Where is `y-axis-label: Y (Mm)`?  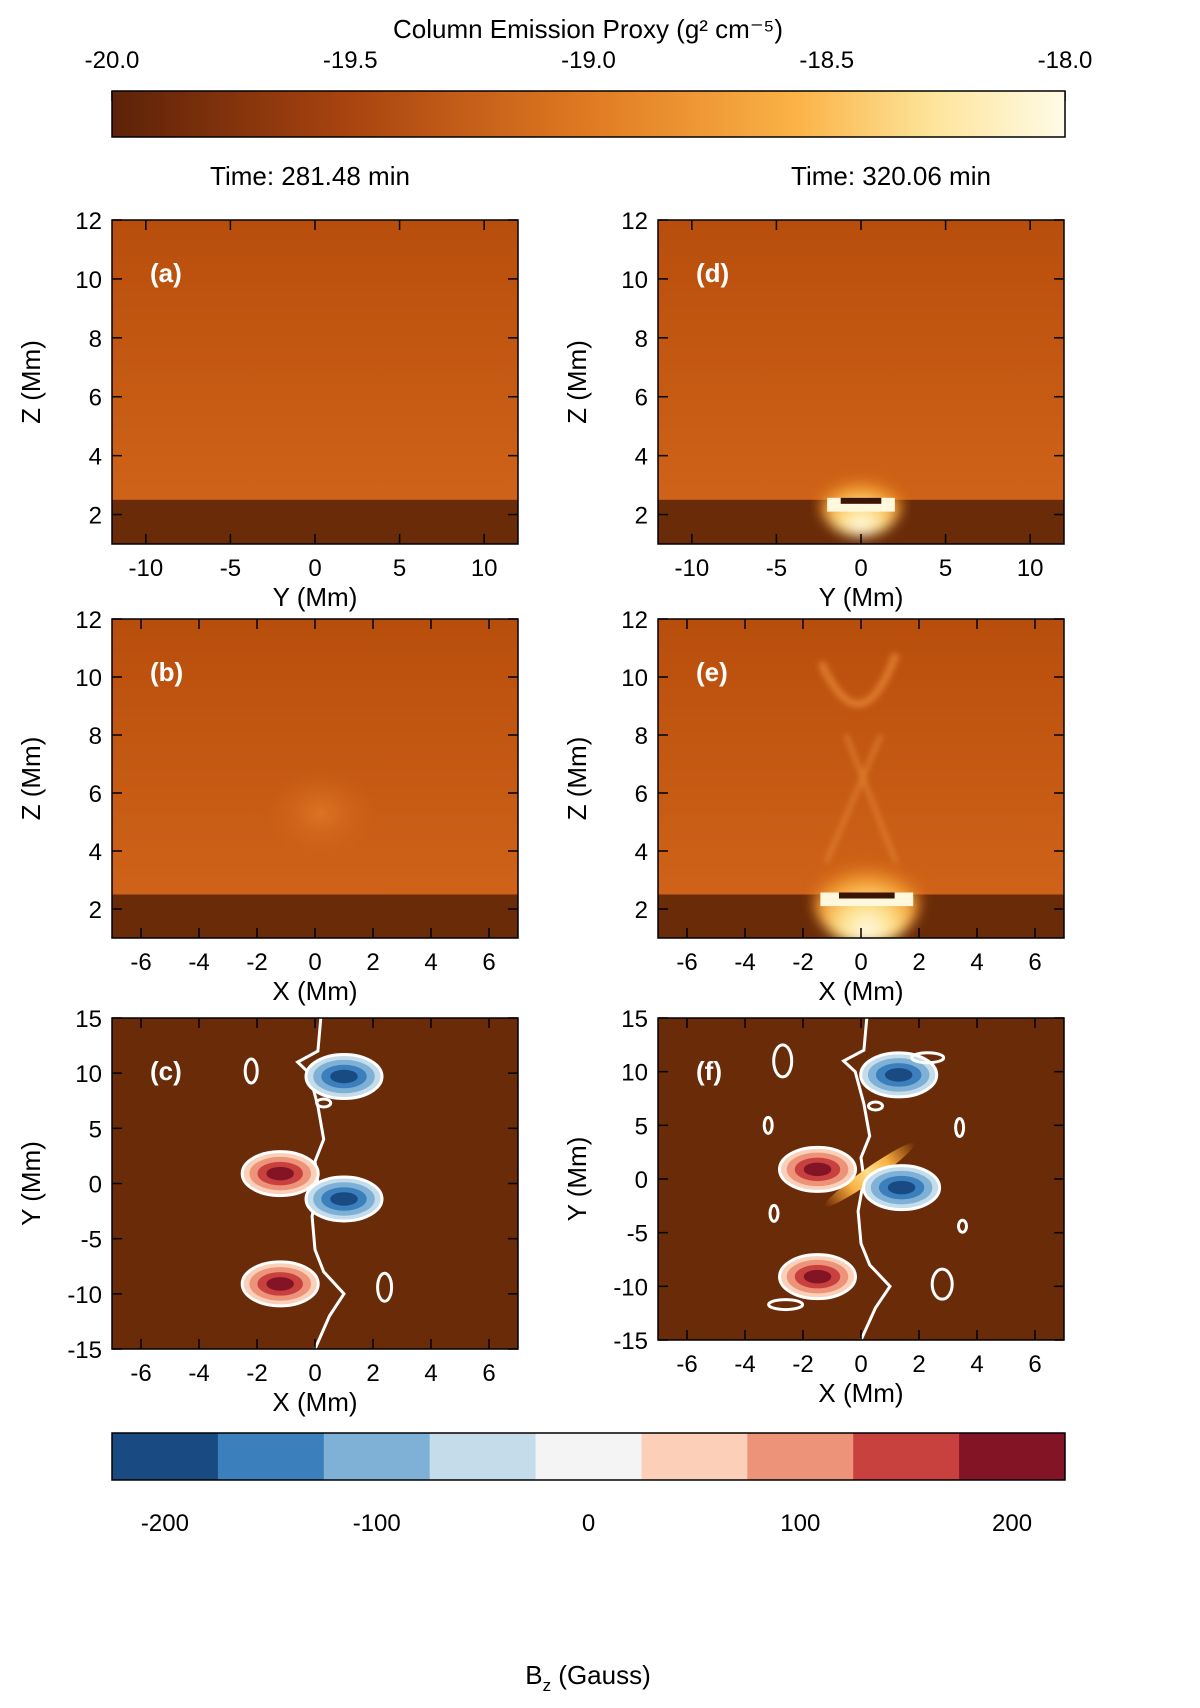 y-axis-label: Y (Mm) is located at coordinates (31, 1183).